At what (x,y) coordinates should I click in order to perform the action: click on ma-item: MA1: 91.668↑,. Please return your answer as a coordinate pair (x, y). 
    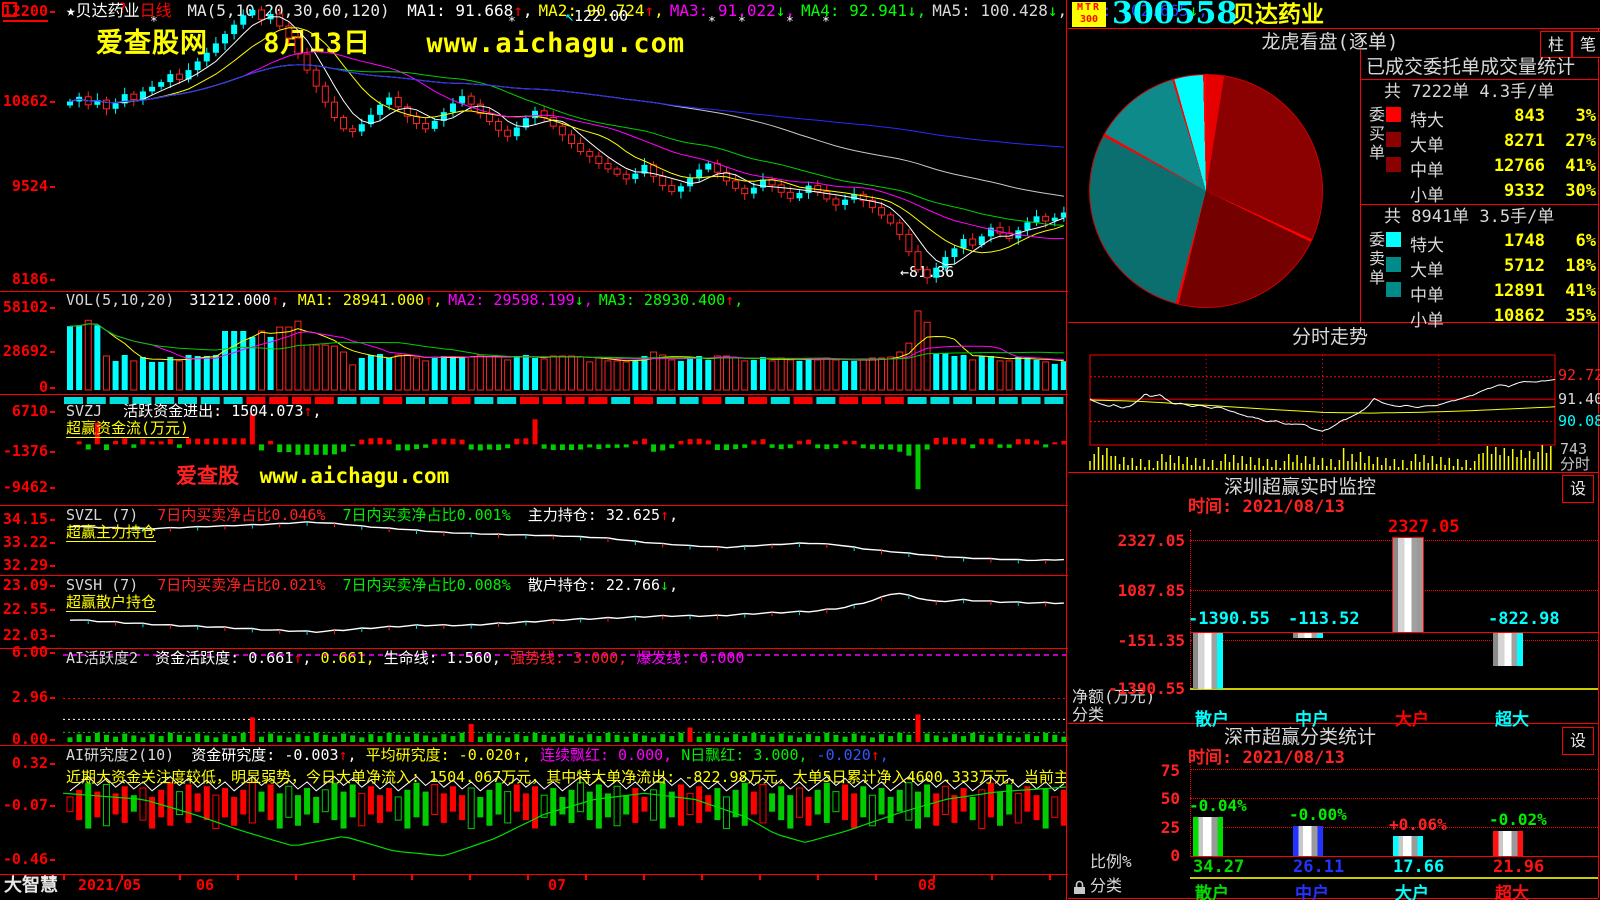
    Looking at the image, I should click on (470, 10).